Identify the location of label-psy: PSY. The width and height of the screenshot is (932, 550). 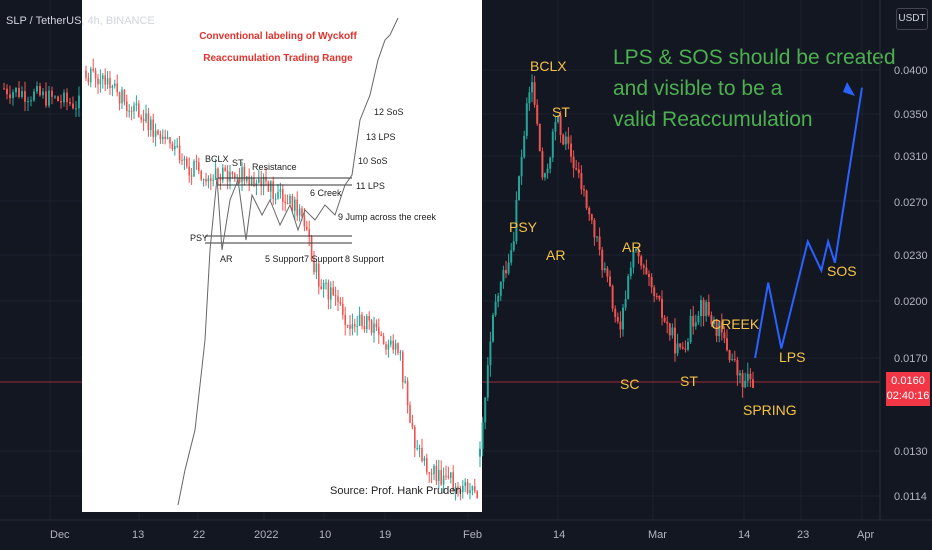
(523, 227).